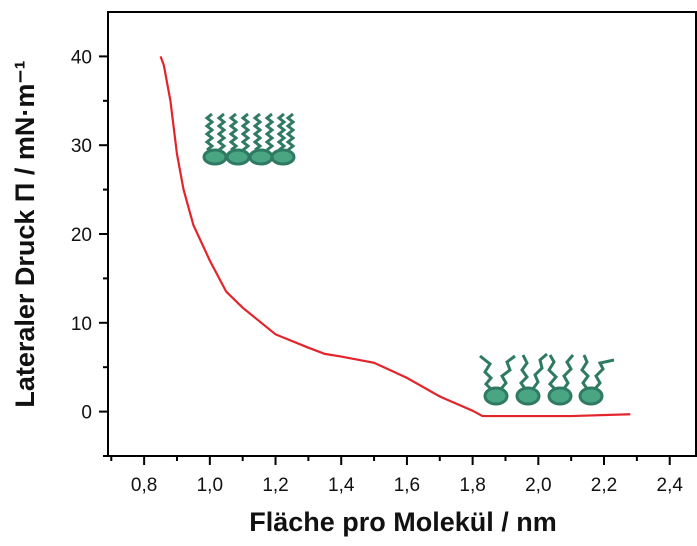 The image size is (697, 546). Describe the element at coordinates (275, 485) in the screenshot. I see `x-tick-label: 1,2` at that location.